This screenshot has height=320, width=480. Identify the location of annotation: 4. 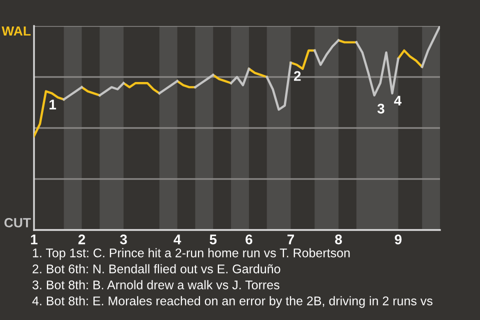
(398, 101).